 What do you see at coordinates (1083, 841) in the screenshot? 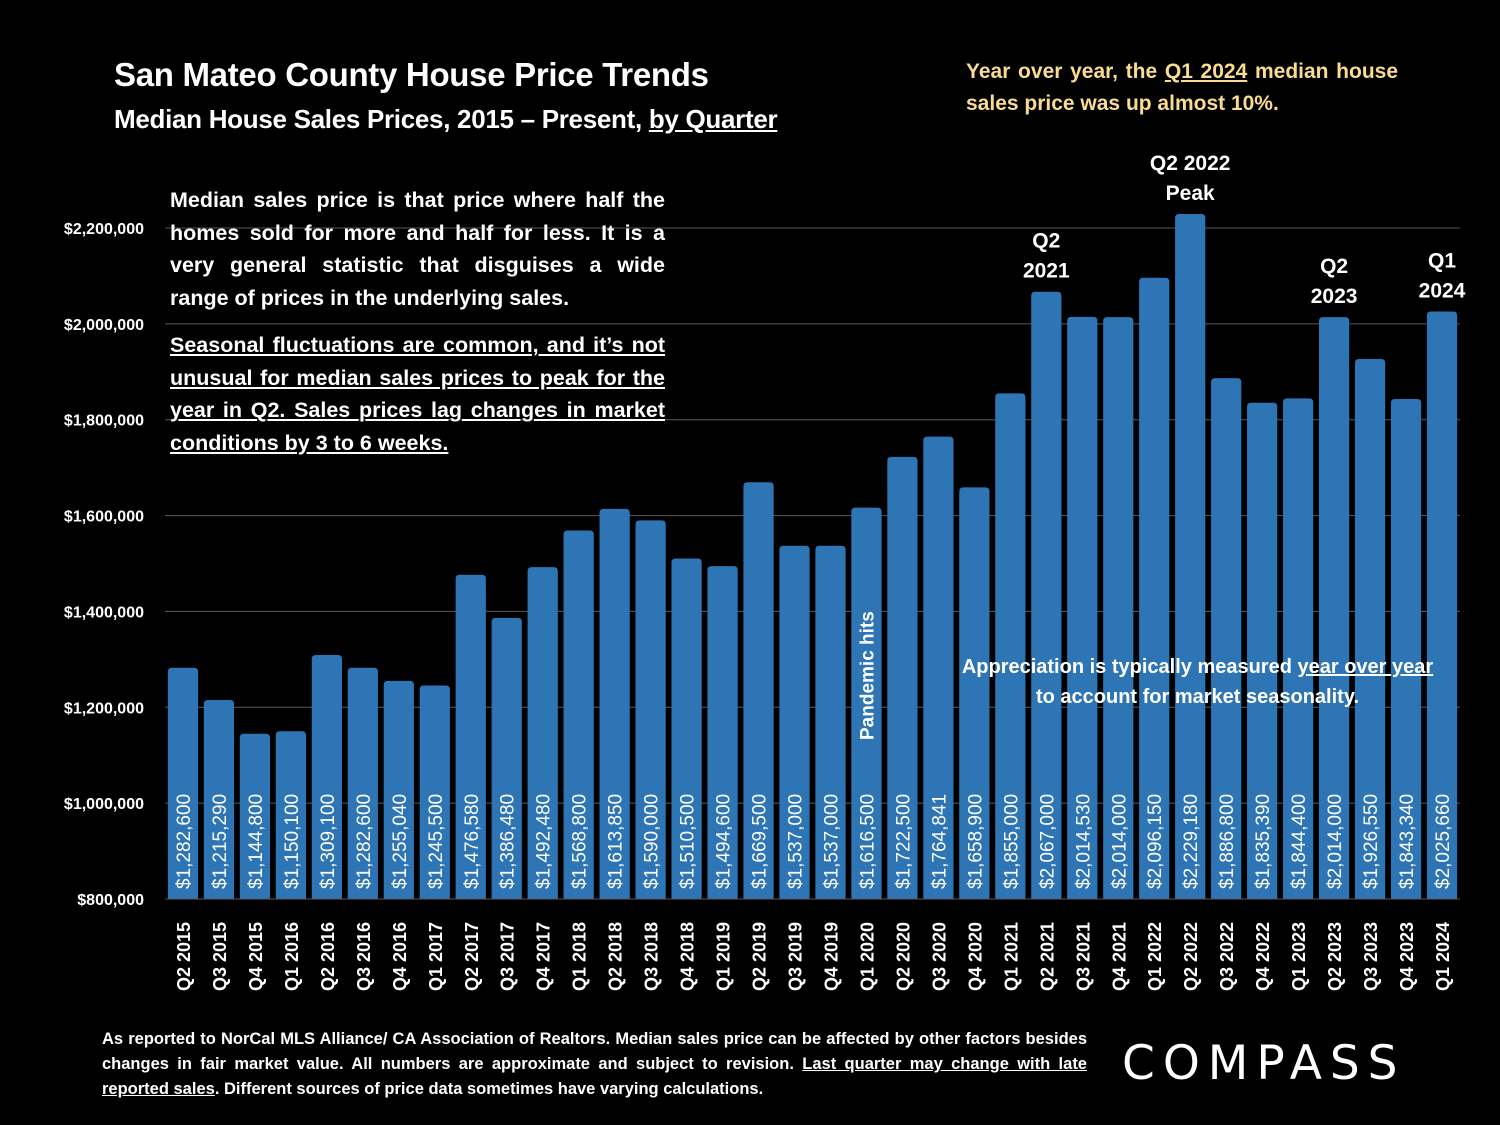
I see `bar-data-label: $2,014,530` at bounding box center [1083, 841].